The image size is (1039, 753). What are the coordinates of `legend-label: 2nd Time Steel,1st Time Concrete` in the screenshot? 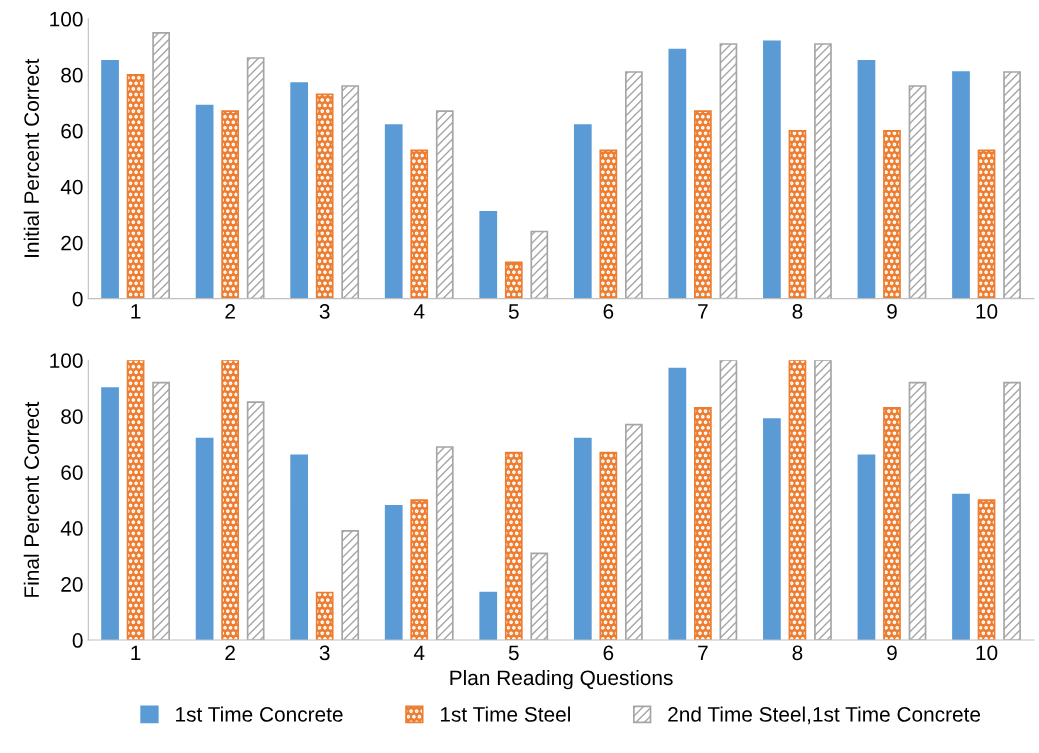 It's located at (824, 715).